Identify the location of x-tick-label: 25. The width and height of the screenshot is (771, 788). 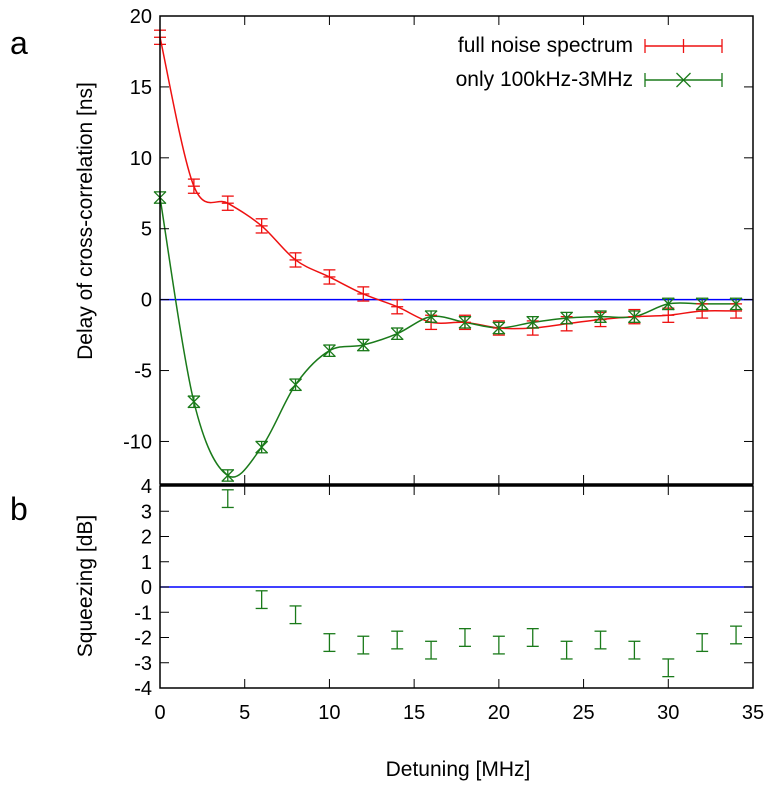
(583, 713).